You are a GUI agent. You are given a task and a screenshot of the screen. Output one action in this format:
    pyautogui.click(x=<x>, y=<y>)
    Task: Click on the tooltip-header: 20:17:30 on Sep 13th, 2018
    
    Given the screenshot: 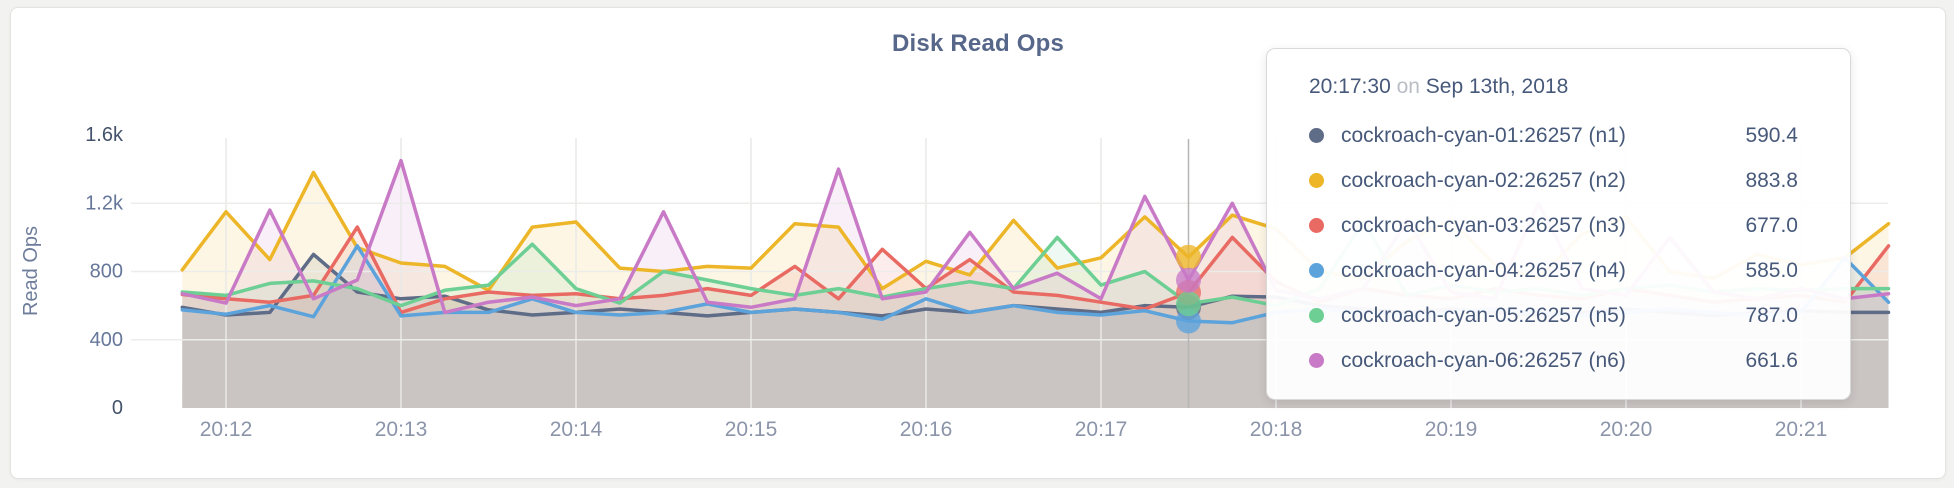 What is the action you would take?
    pyautogui.click(x=1553, y=87)
    